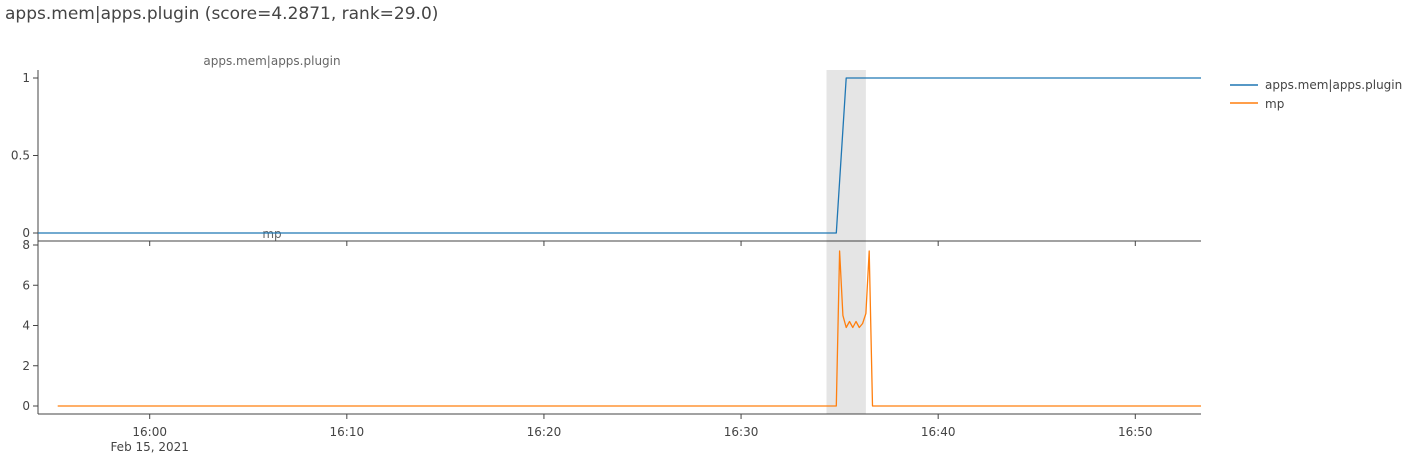 This screenshot has height=461, width=1410. Describe the element at coordinates (741, 432) in the screenshot. I see `x-tick-label-3: 16:30` at that location.